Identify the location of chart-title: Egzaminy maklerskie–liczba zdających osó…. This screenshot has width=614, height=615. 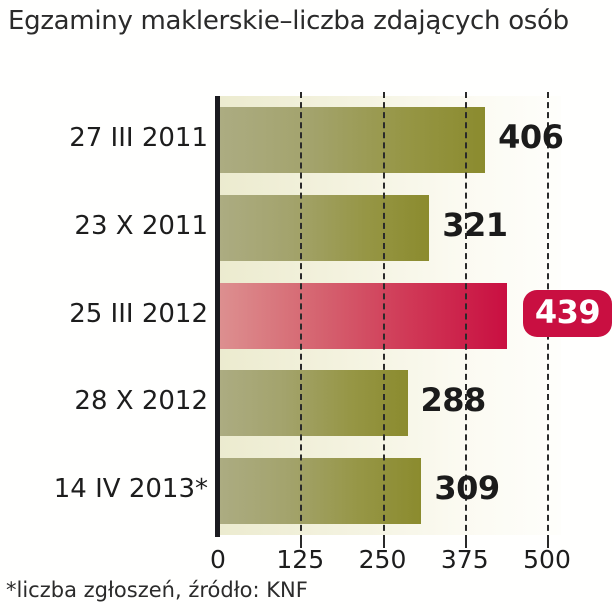
(288, 21).